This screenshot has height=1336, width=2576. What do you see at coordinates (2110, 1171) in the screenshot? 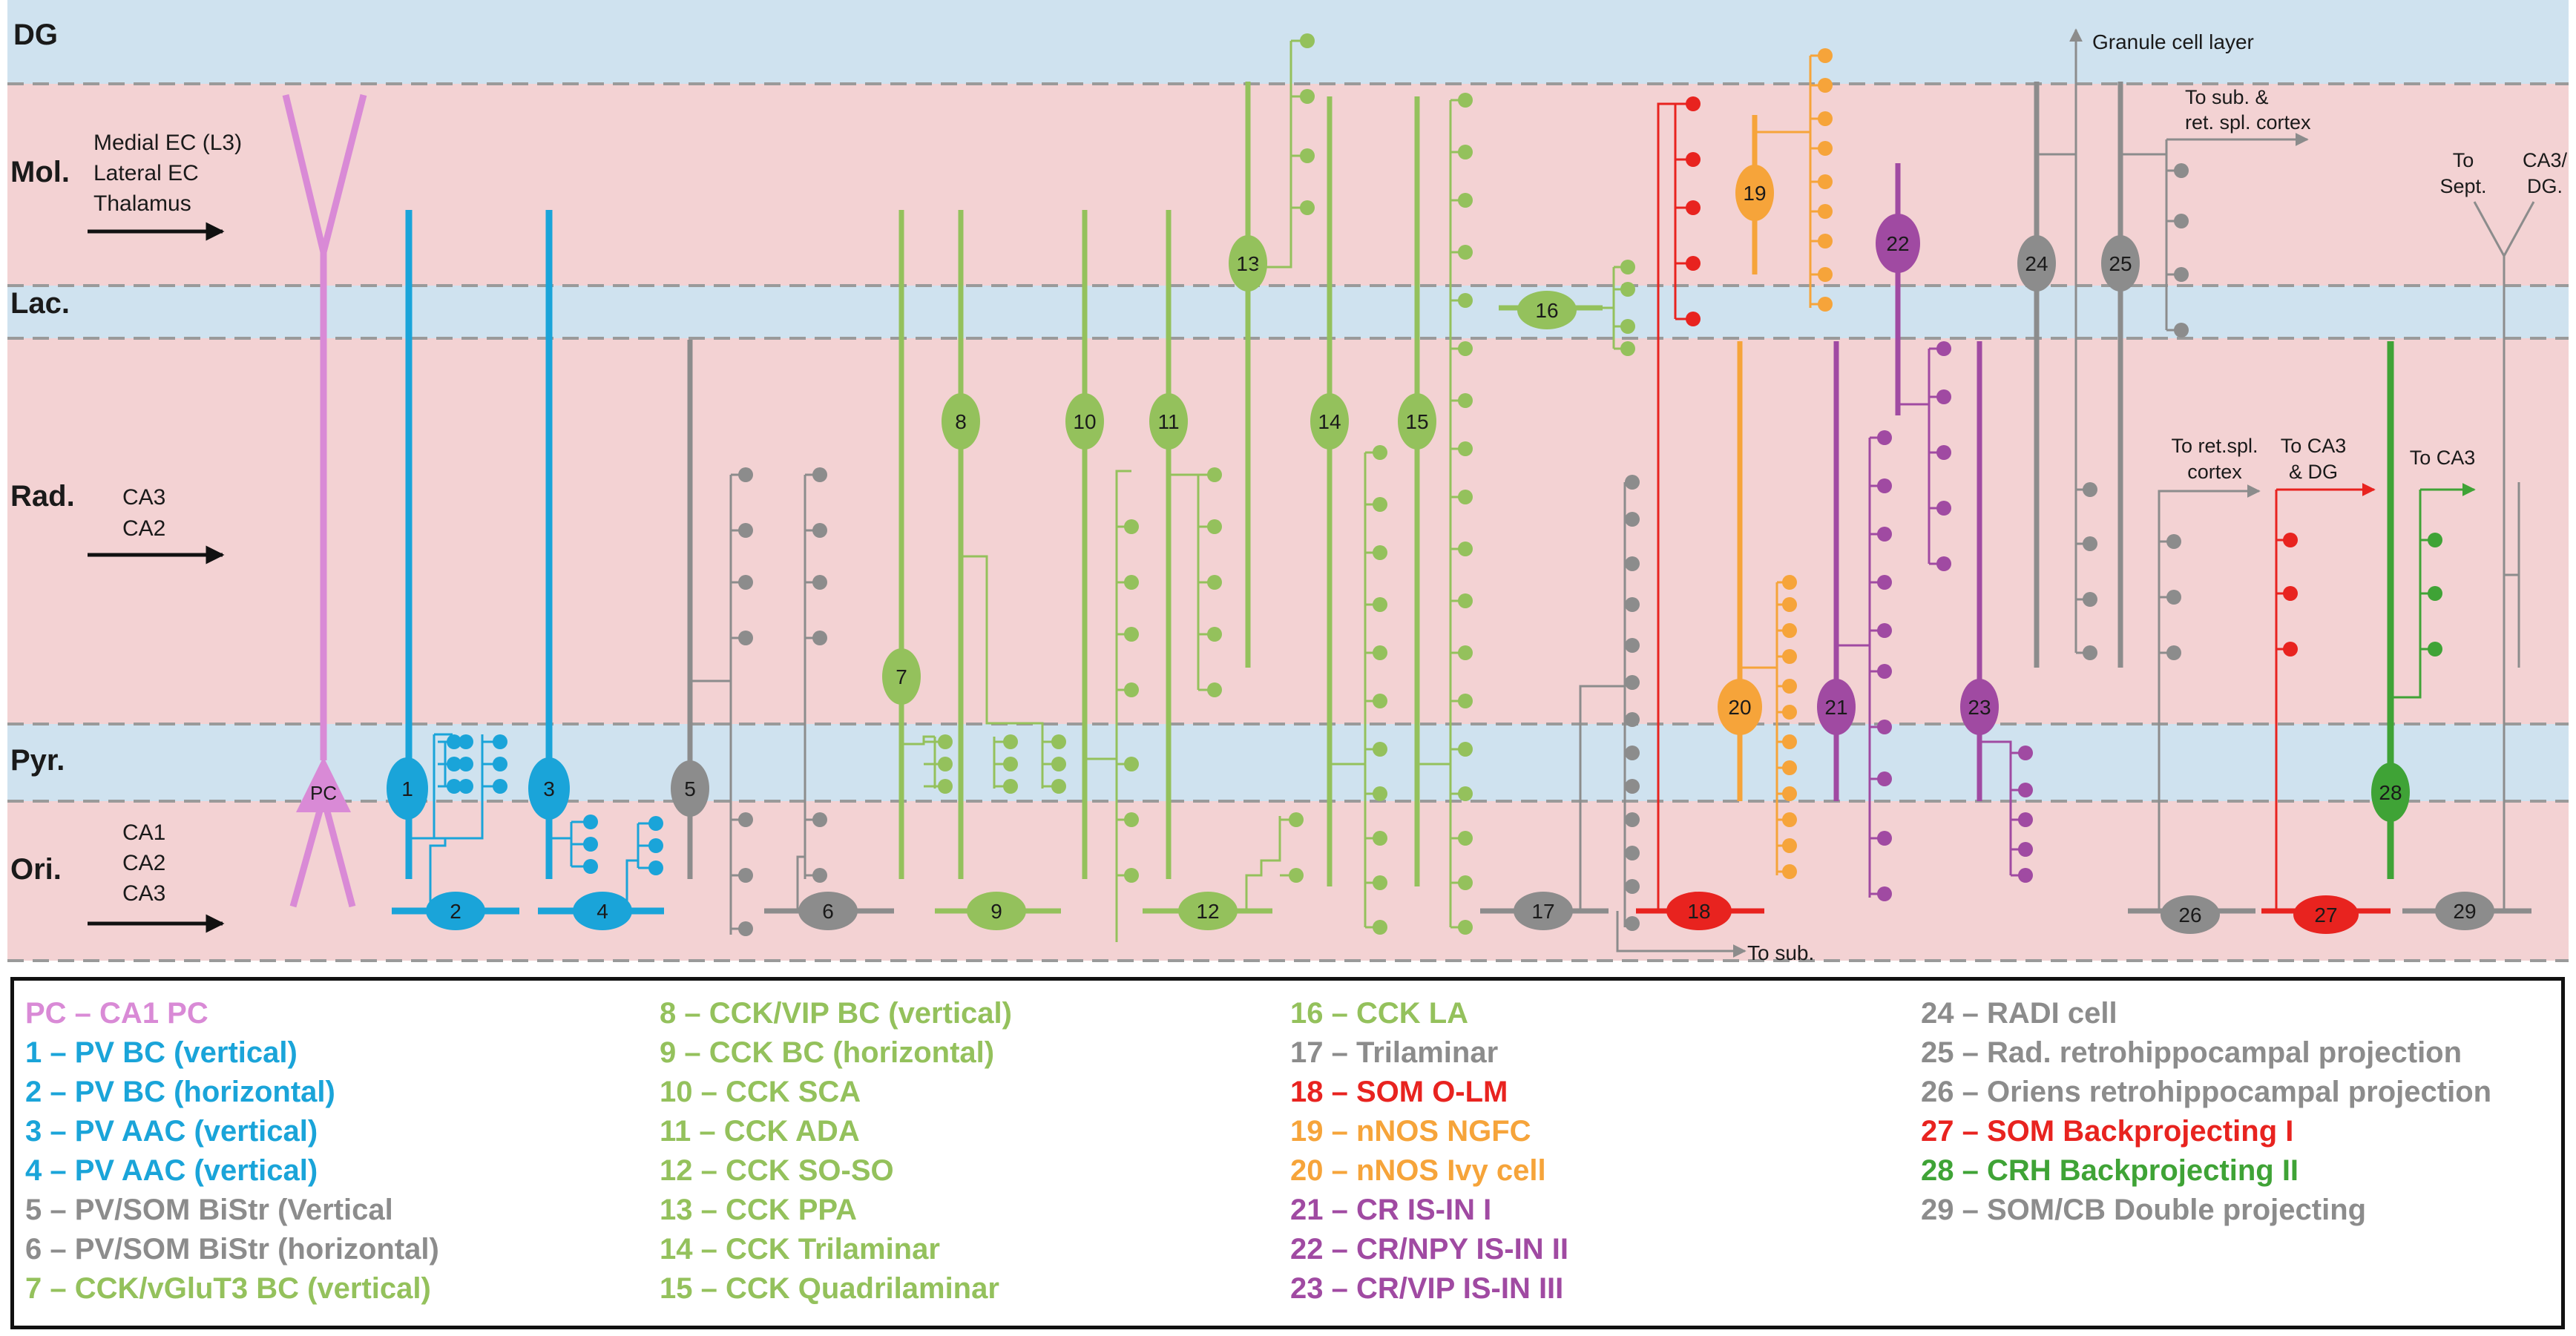
I see `legend-item: 28 – CRH Backprojecting II` at bounding box center [2110, 1171].